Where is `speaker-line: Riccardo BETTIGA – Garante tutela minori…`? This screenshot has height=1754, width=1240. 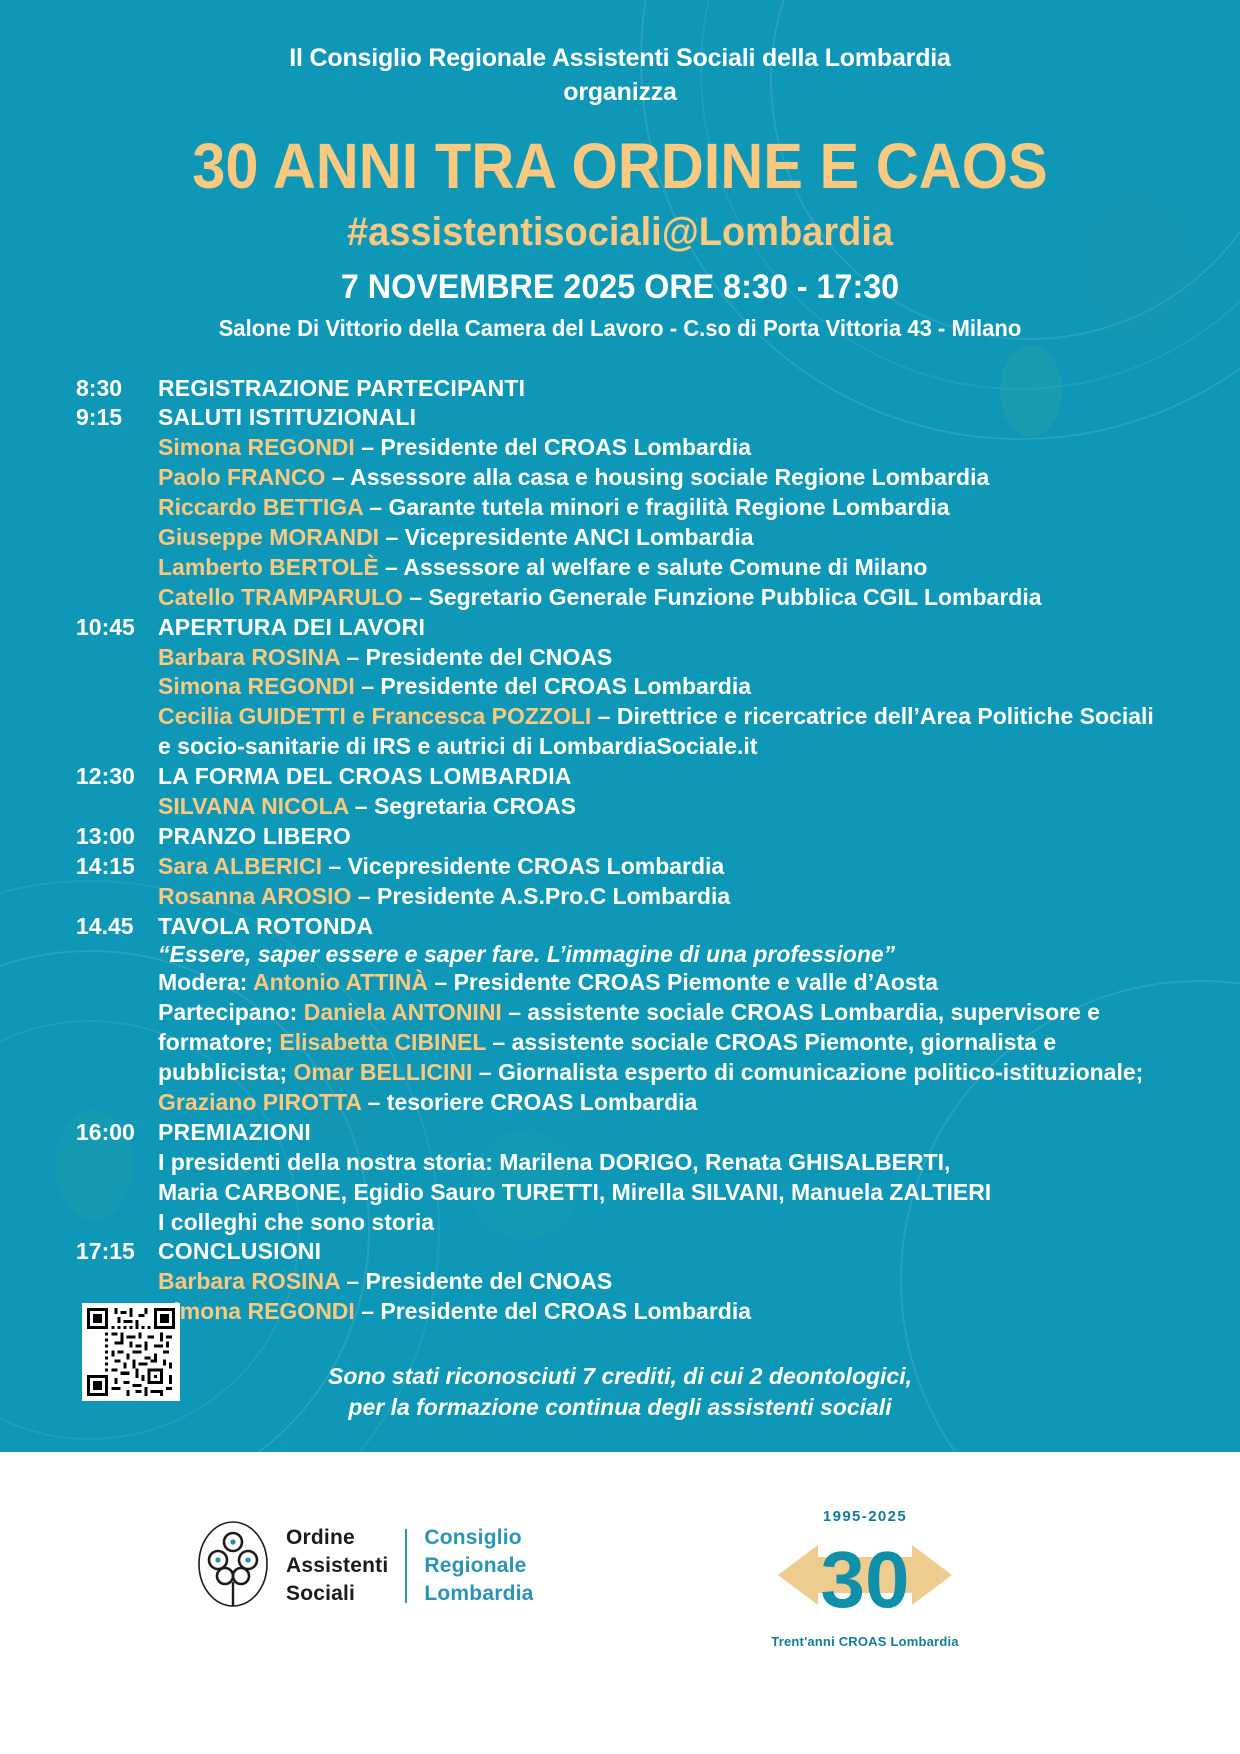
speaker-line: Riccardo BETTIGA – Garante tutela minori… is located at coordinates (660, 508).